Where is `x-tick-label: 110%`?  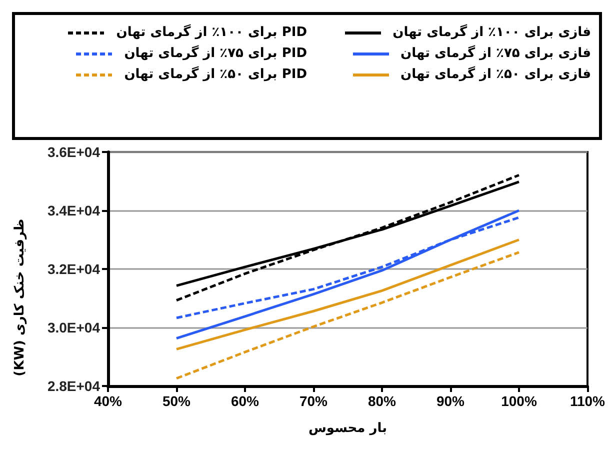
x-tick-label: 110% is located at coordinates (588, 401).